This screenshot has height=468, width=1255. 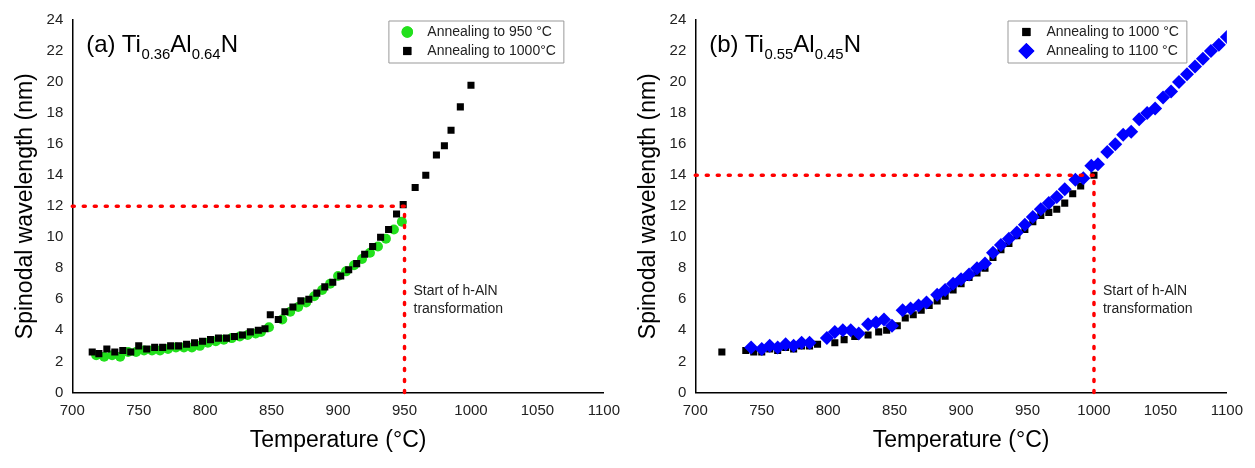 I want to click on y-axis-title: Spinodal wavelength (nm), so click(x=24, y=206).